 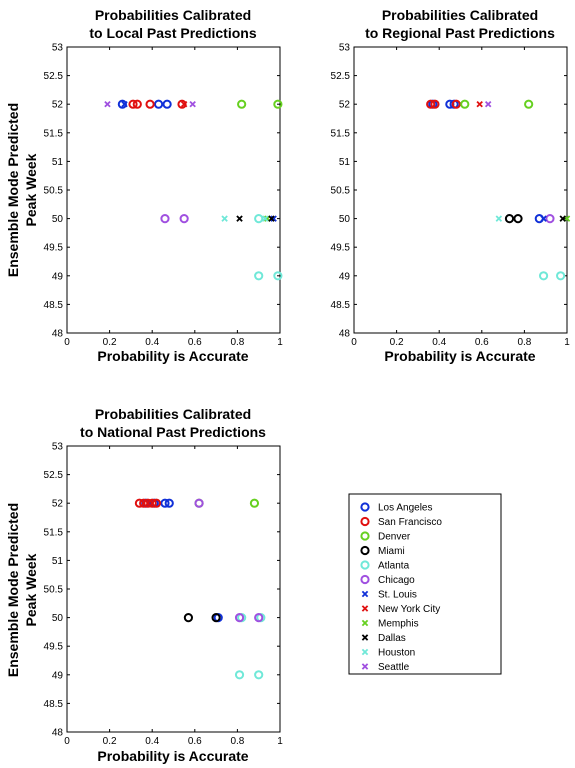 What do you see at coordinates (58, 504) in the screenshot?
I see `chart-national-ytick-label: 52` at bounding box center [58, 504].